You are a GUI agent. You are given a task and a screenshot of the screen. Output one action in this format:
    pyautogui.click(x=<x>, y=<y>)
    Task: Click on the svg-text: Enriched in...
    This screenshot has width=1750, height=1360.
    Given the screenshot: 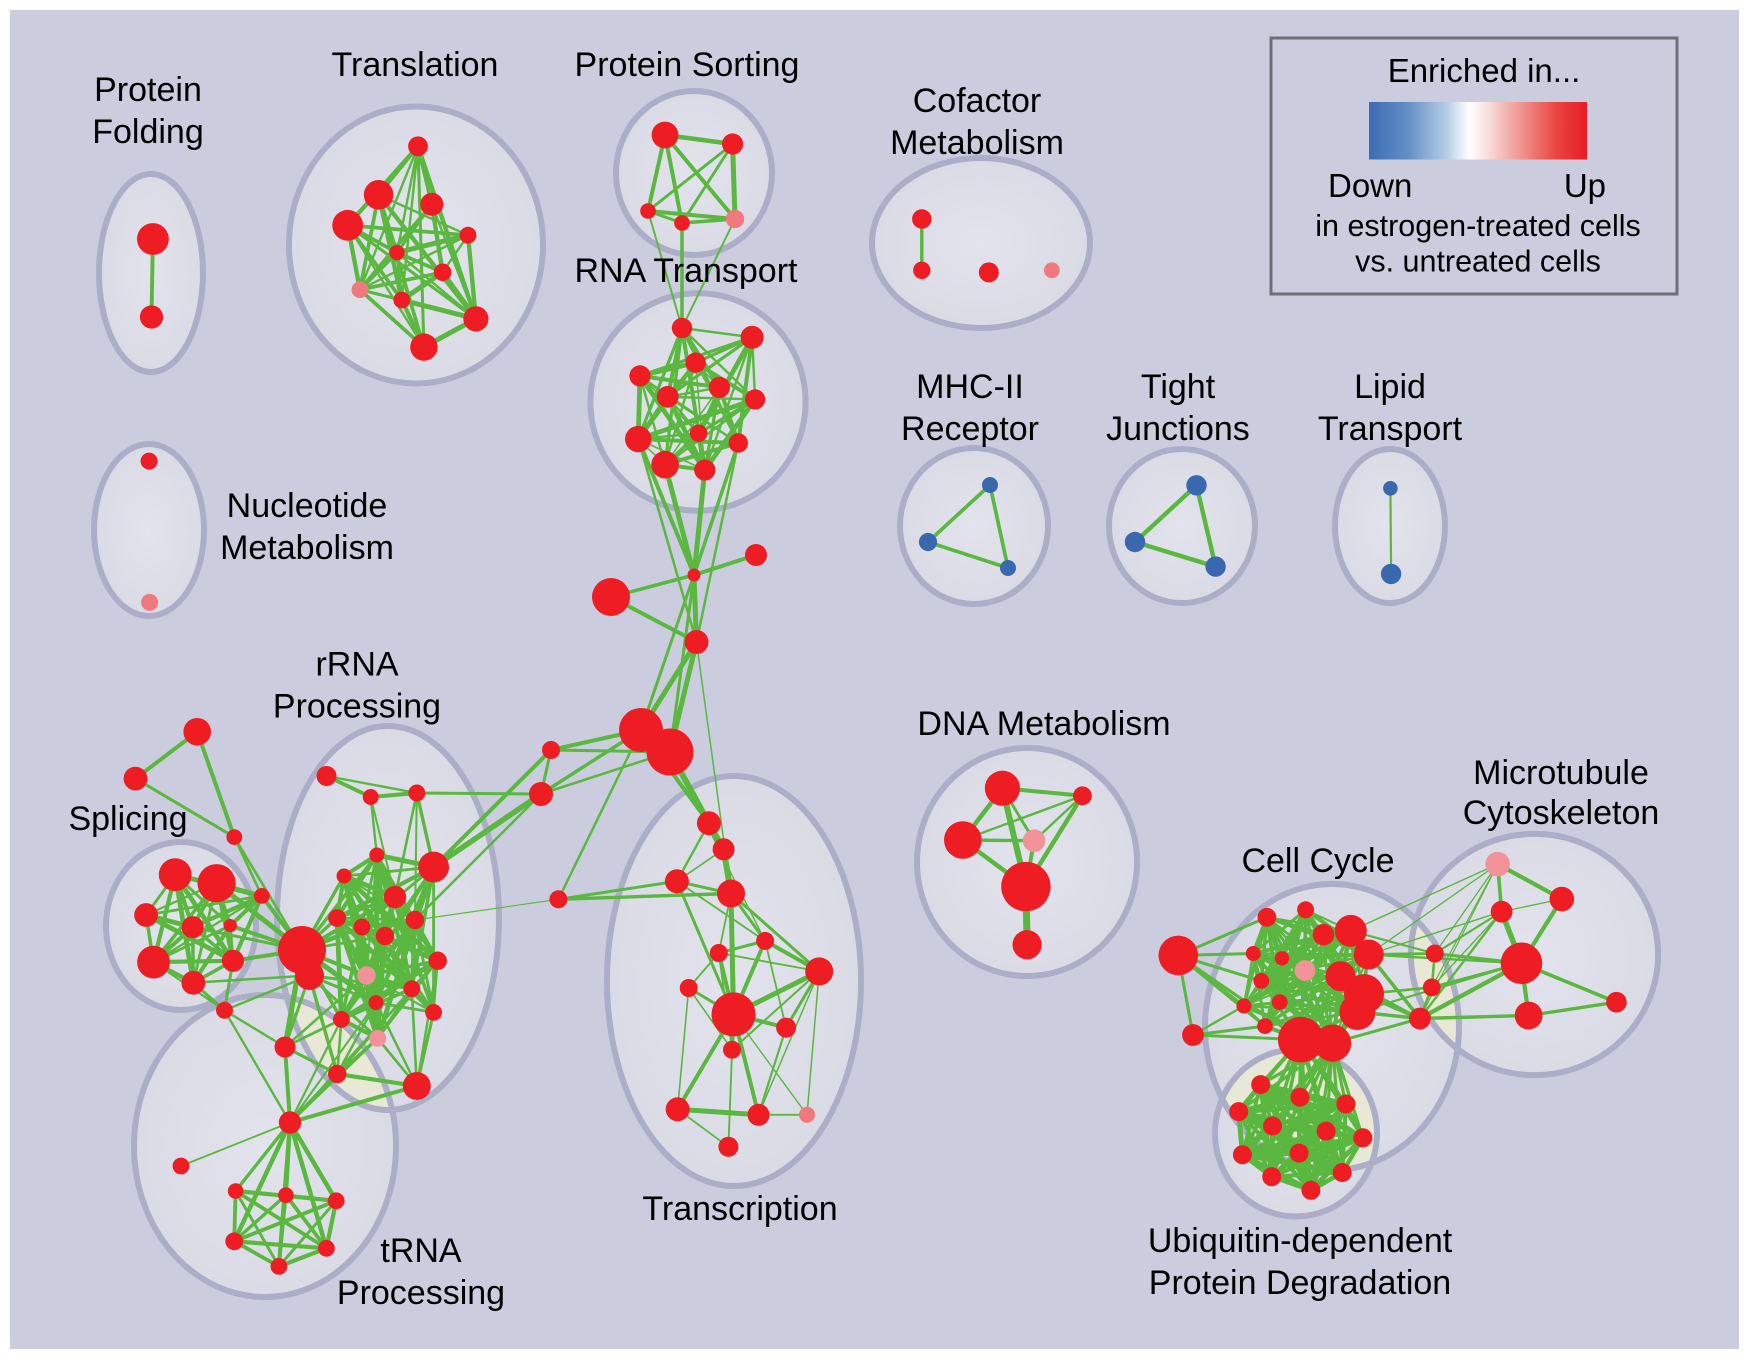 What is the action you would take?
    pyautogui.click(x=1484, y=70)
    